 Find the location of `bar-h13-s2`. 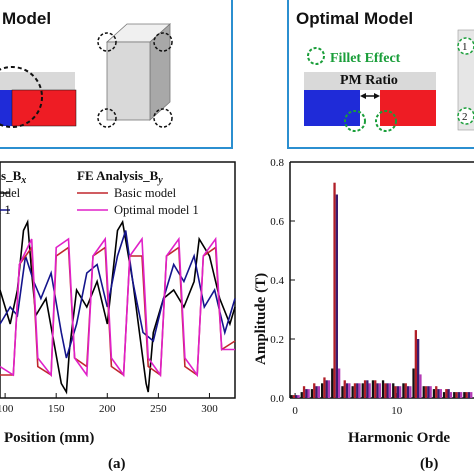

bar-h13-s2 is located at coordinates (428, 392).